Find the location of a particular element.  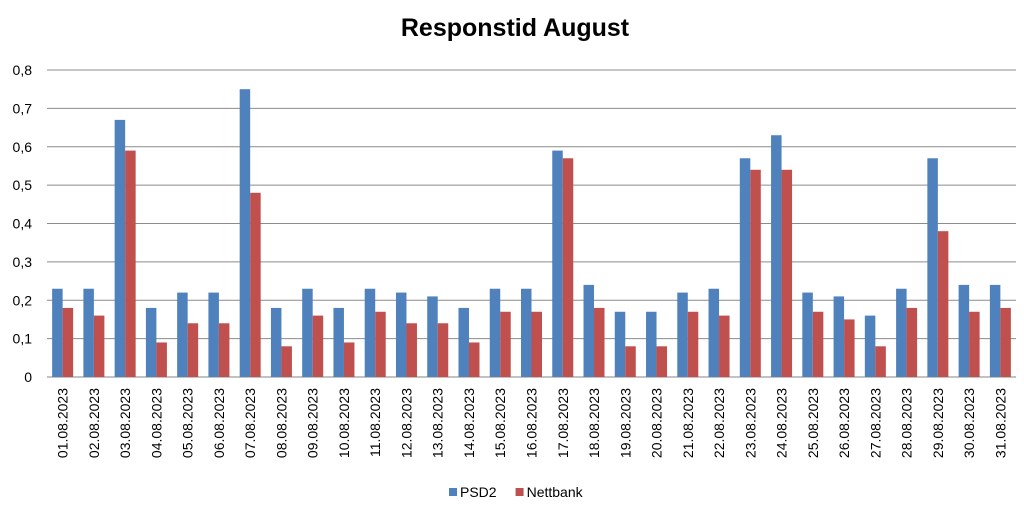

y-tick-label: 0,4 is located at coordinates (23, 224).